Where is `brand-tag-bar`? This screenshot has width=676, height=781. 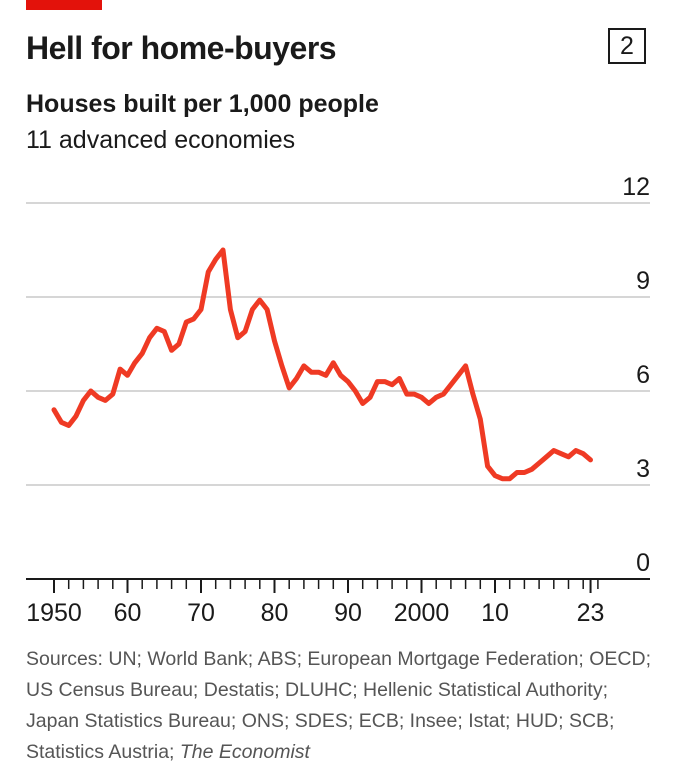 brand-tag-bar is located at coordinates (64, 5).